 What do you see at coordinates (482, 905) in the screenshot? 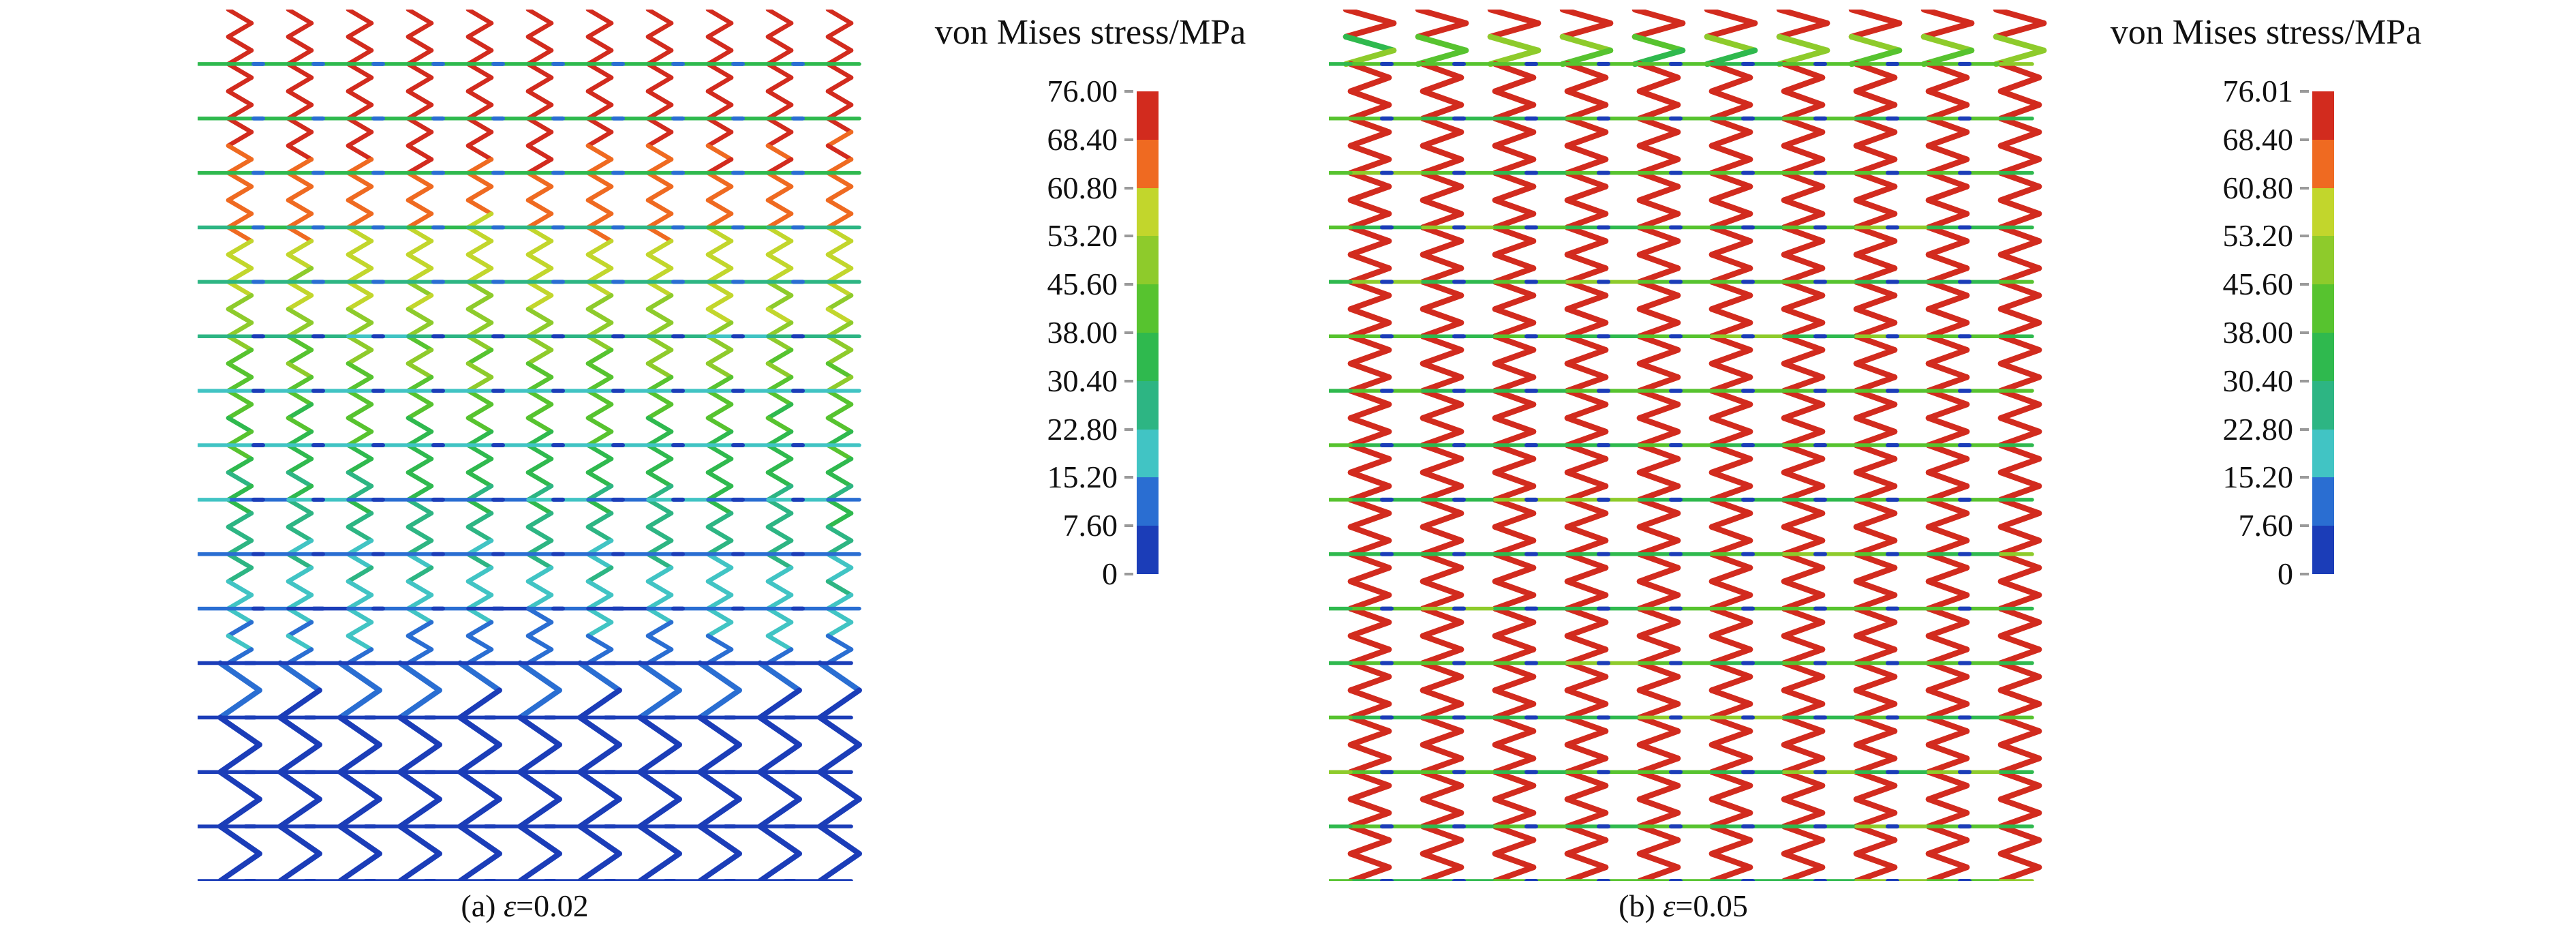
I see `caption-a-prefix: (a)` at bounding box center [482, 905].